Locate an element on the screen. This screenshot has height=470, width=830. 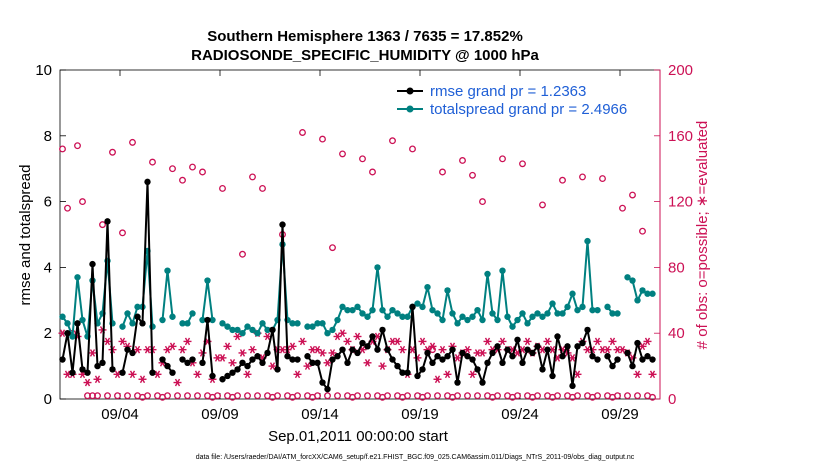
y-tick-label: 2 is located at coordinates (48, 333).